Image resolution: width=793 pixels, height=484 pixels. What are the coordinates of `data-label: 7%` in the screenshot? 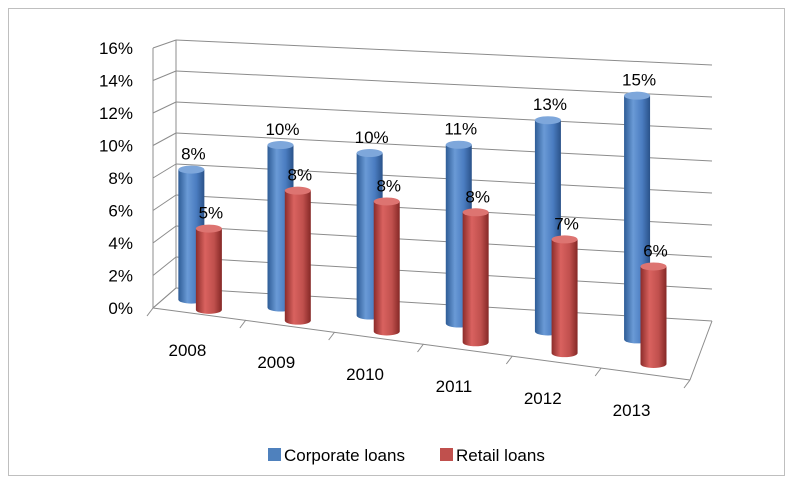 It's located at (566, 223).